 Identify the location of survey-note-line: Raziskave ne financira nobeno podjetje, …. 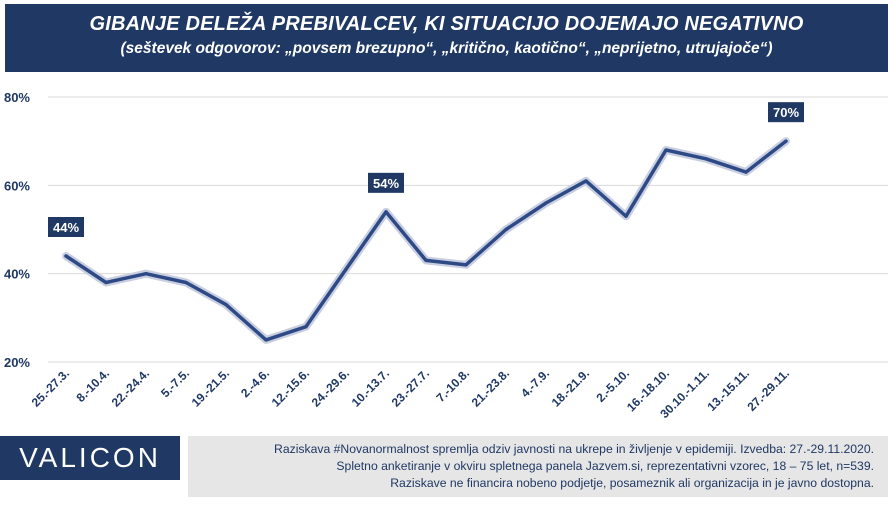
(632, 483).